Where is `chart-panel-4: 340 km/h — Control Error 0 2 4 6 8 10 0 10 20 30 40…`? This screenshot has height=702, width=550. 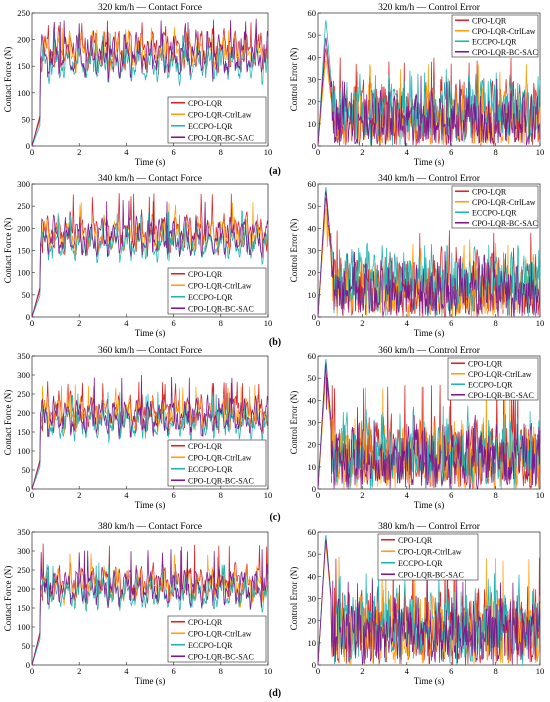 chart-panel-4: 340 km/h — Control Error 0 2 4 6 8 10 0 10 20 30 40… is located at coordinates (416, 256).